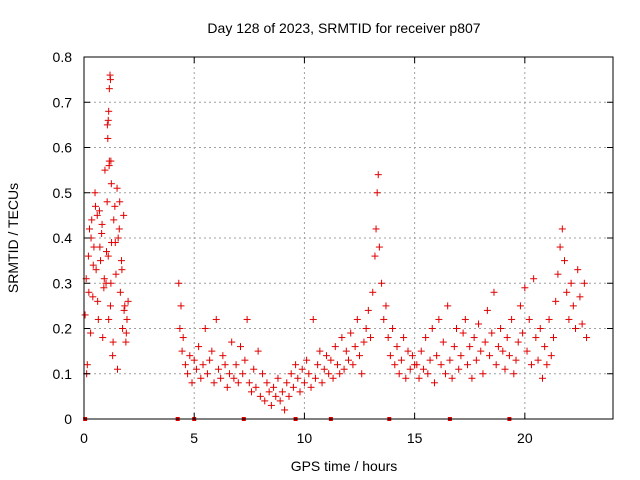 The image size is (640, 480). What do you see at coordinates (344, 466) in the screenshot?
I see `x-axis-title: GPS time / hours` at bounding box center [344, 466].